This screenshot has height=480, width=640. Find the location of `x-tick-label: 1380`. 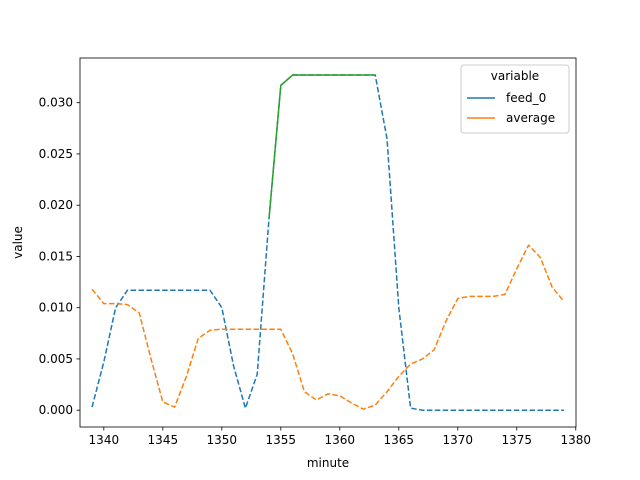

x-tick-label: 1380 is located at coordinates (575, 440).